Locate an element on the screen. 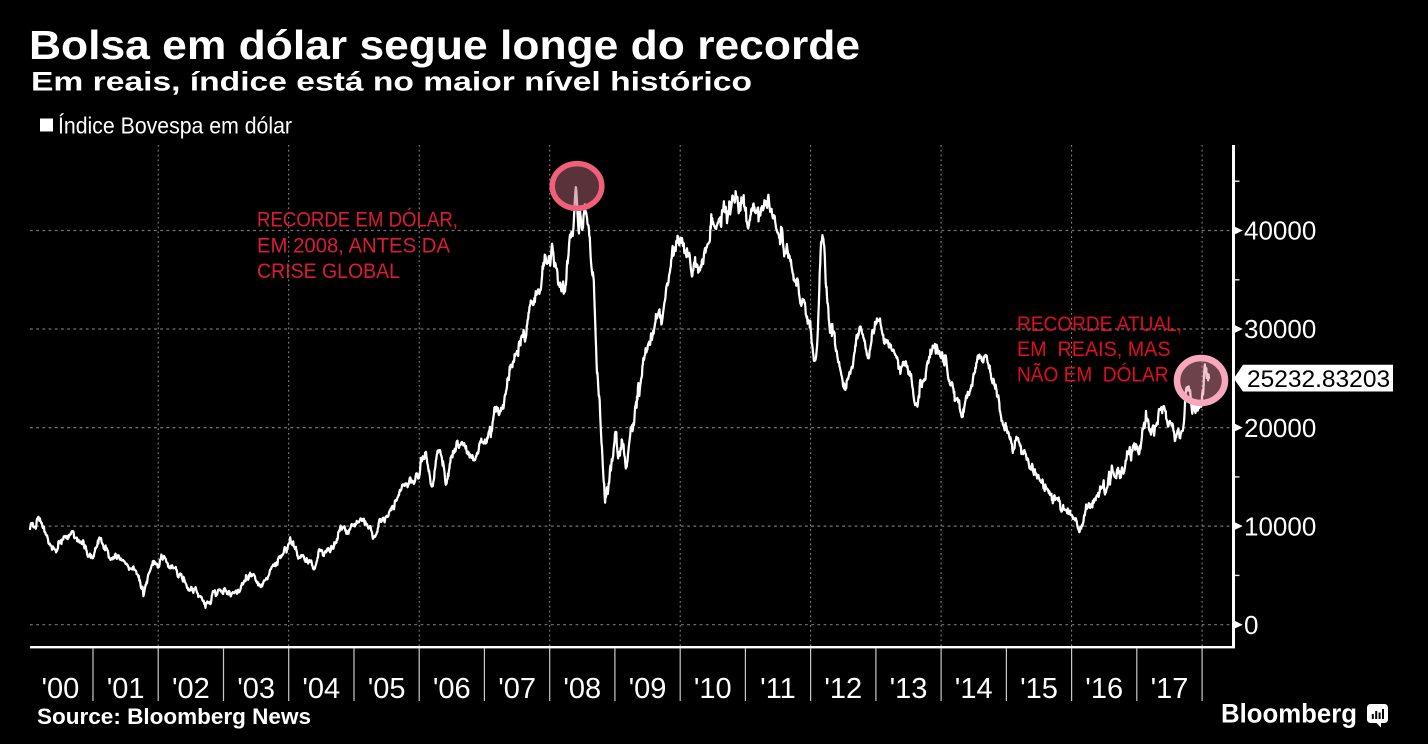 The width and height of the screenshot is (1428, 744). svg-text: CRISE GLOBAL is located at coordinates (328, 271).